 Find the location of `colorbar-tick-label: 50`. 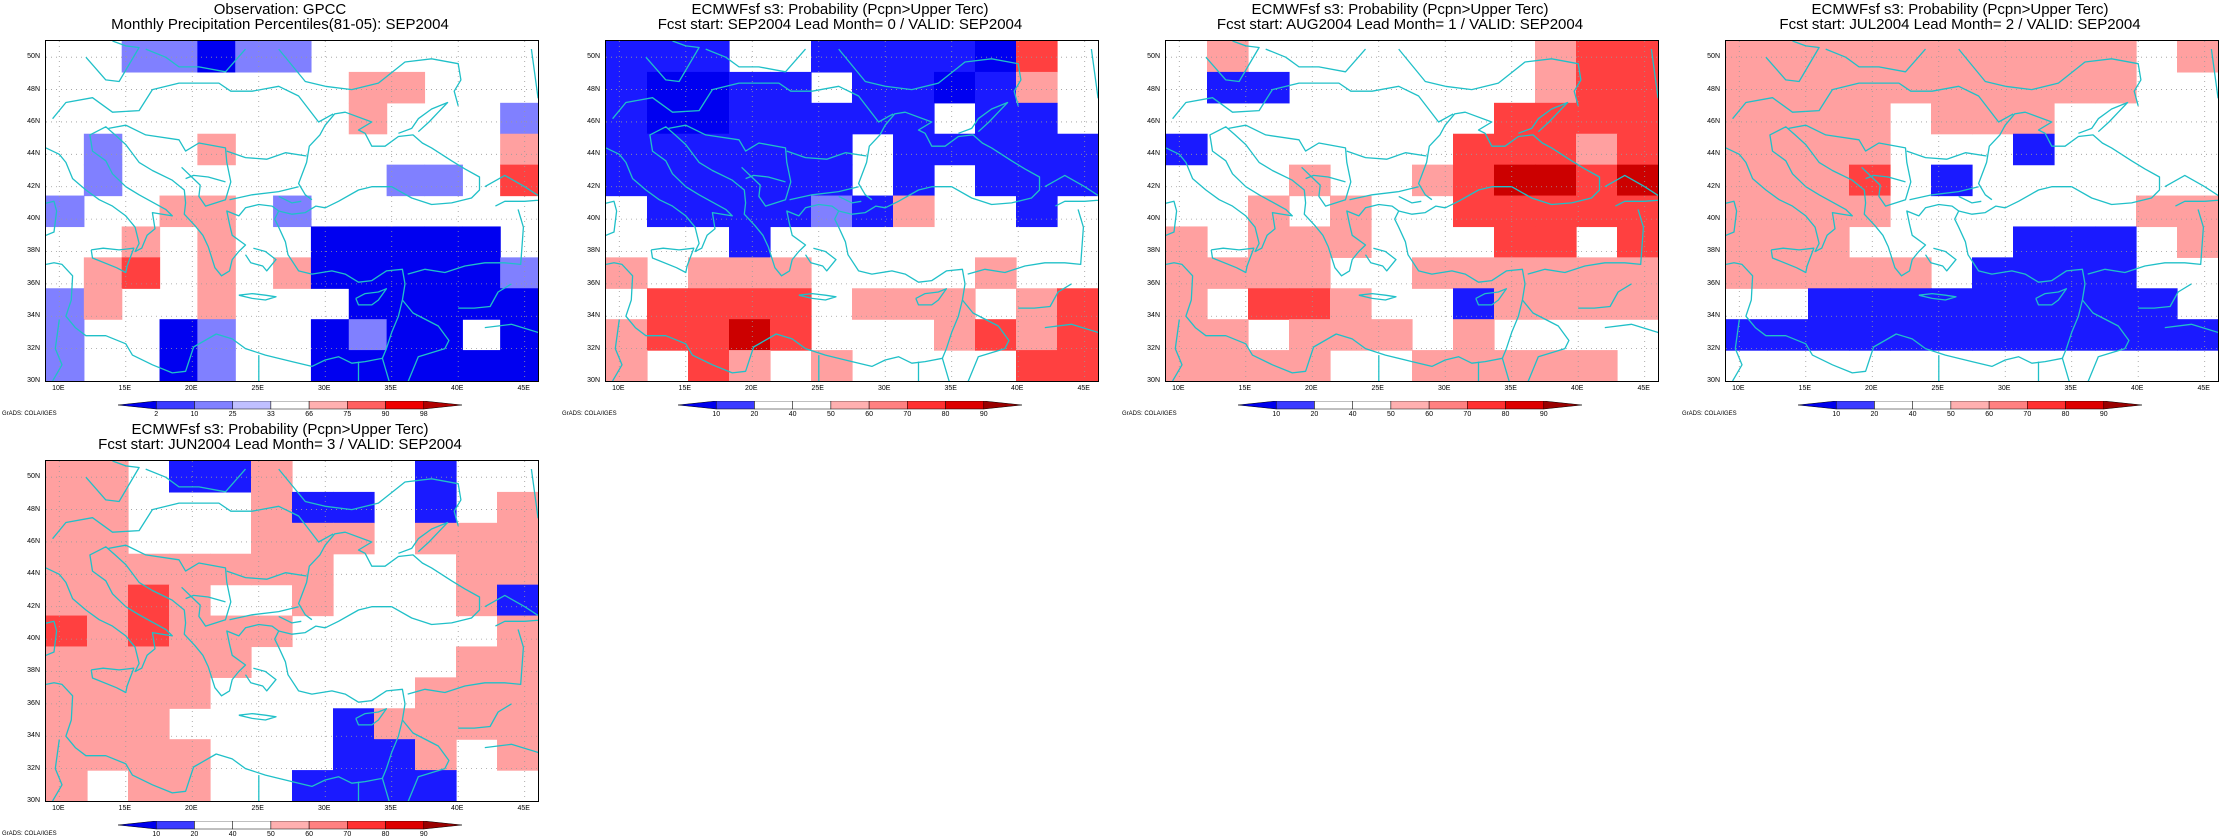

colorbar-tick-label: 50 is located at coordinates (1950, 414).